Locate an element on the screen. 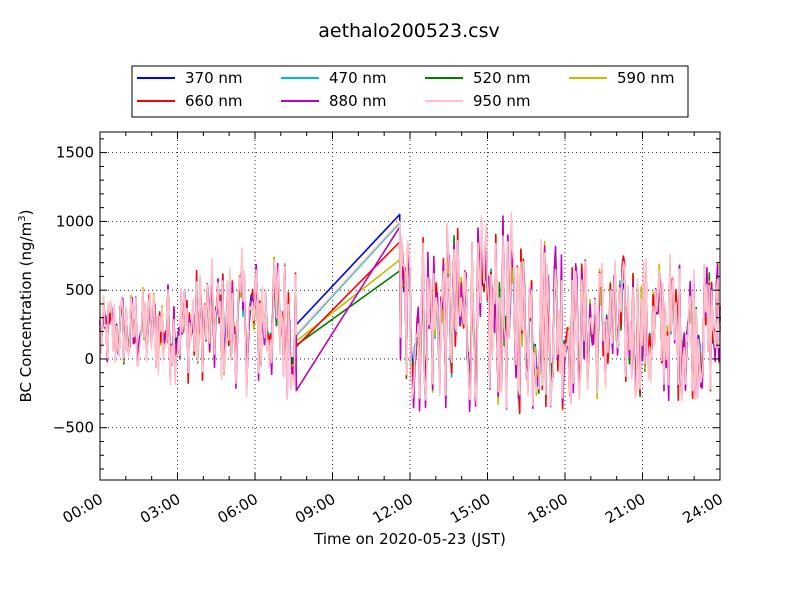 This screenshot has width=800, height=600. y-tick-label: 0 is located at coordinates (89, 359).